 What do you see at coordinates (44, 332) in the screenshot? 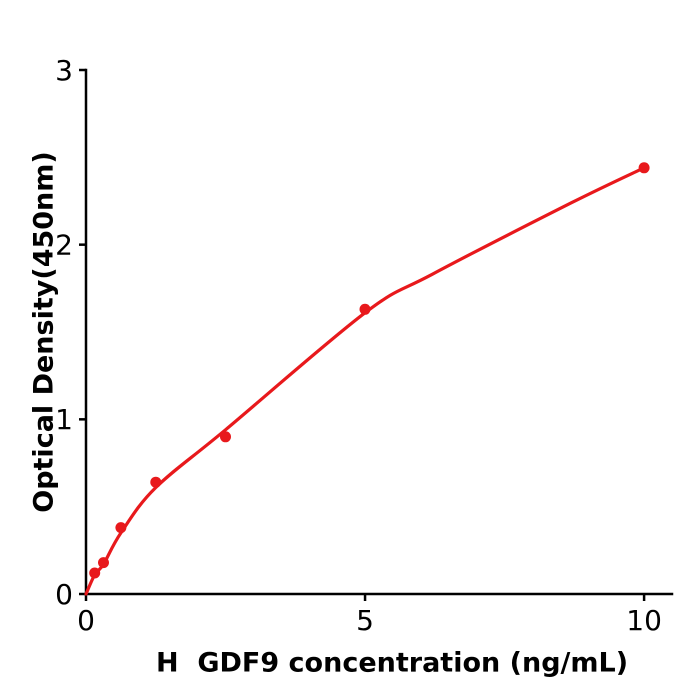
I see `y-axis-title: Optical Density(450nm)` at bounding box center [44, 332].